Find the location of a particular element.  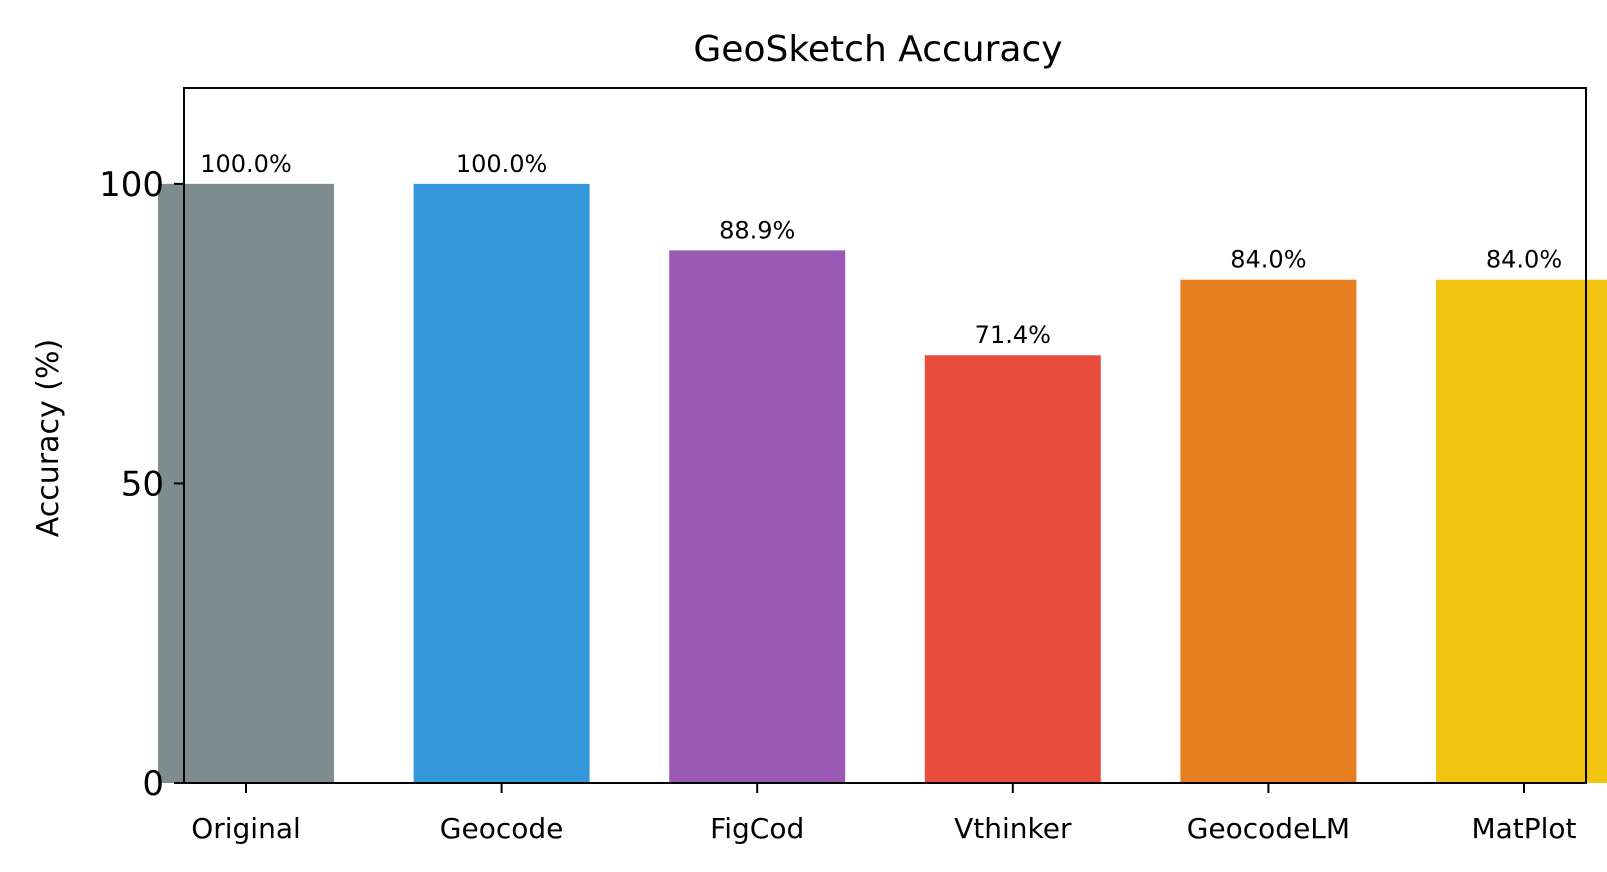

x-tick-label-matplot: MatPlot is located at coordinates (1523, 828).